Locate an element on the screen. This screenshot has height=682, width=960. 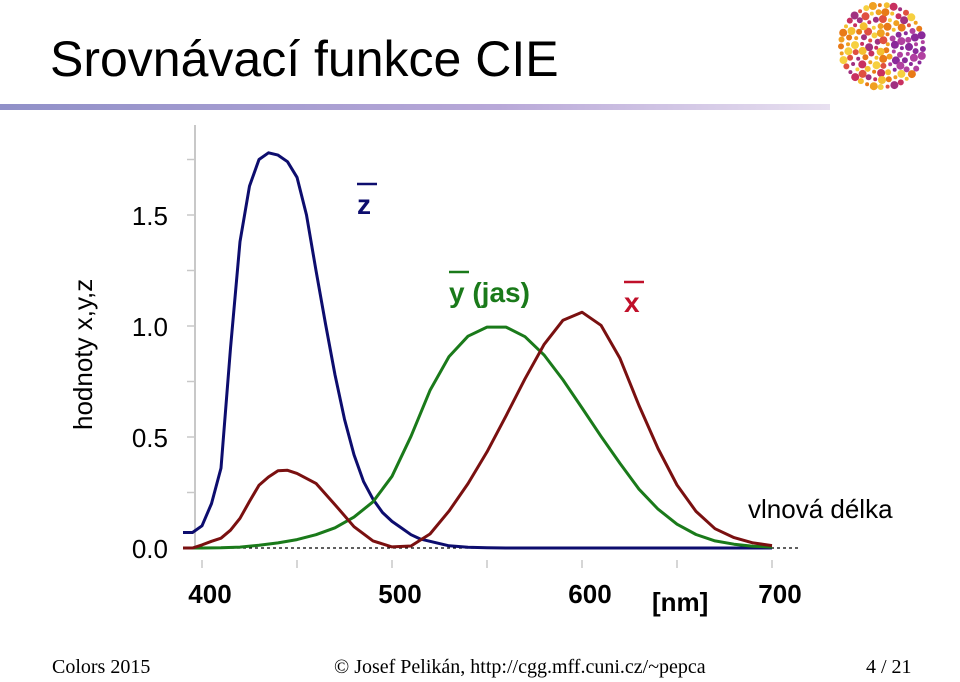
footer-page-number: 4 / 21 is located at coordinates (889, 667).